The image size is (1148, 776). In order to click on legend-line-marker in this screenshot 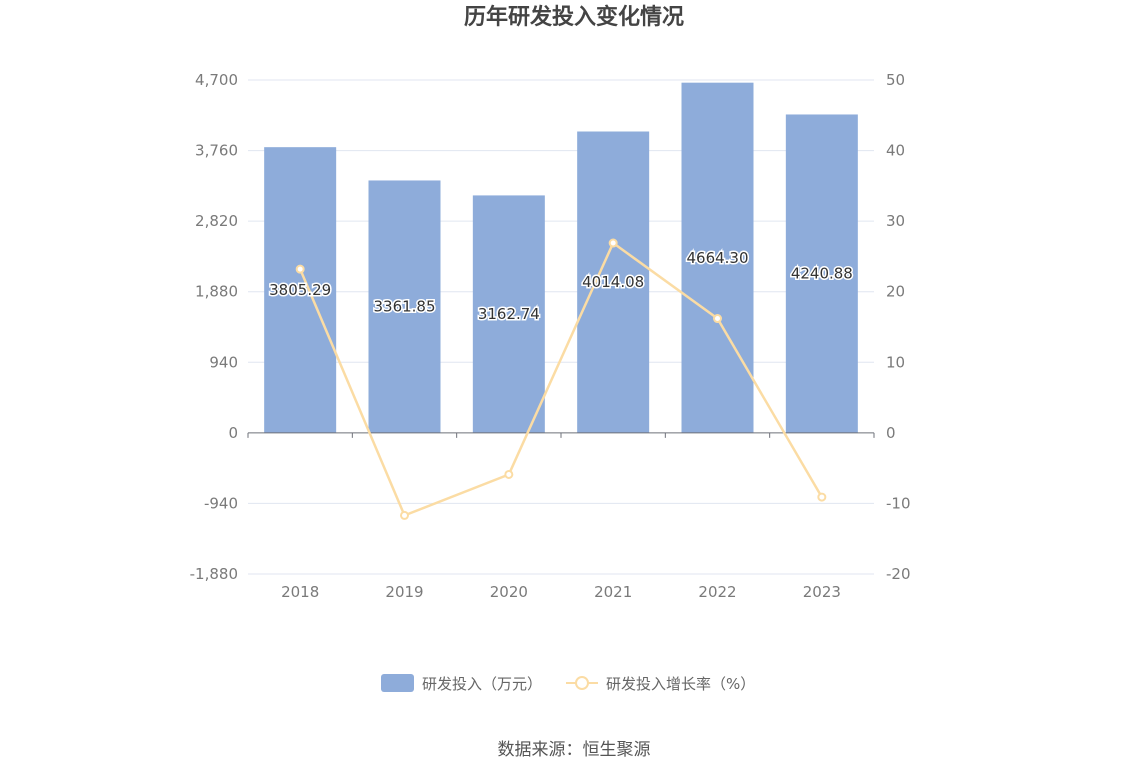, I will do `click(582, 683)`.